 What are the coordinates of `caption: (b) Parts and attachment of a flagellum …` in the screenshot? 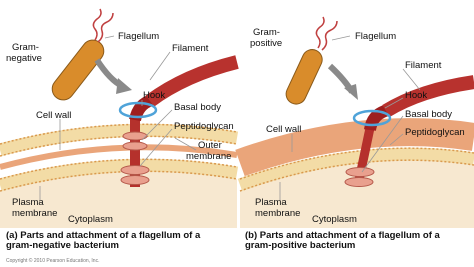 It's located at (342, 240).